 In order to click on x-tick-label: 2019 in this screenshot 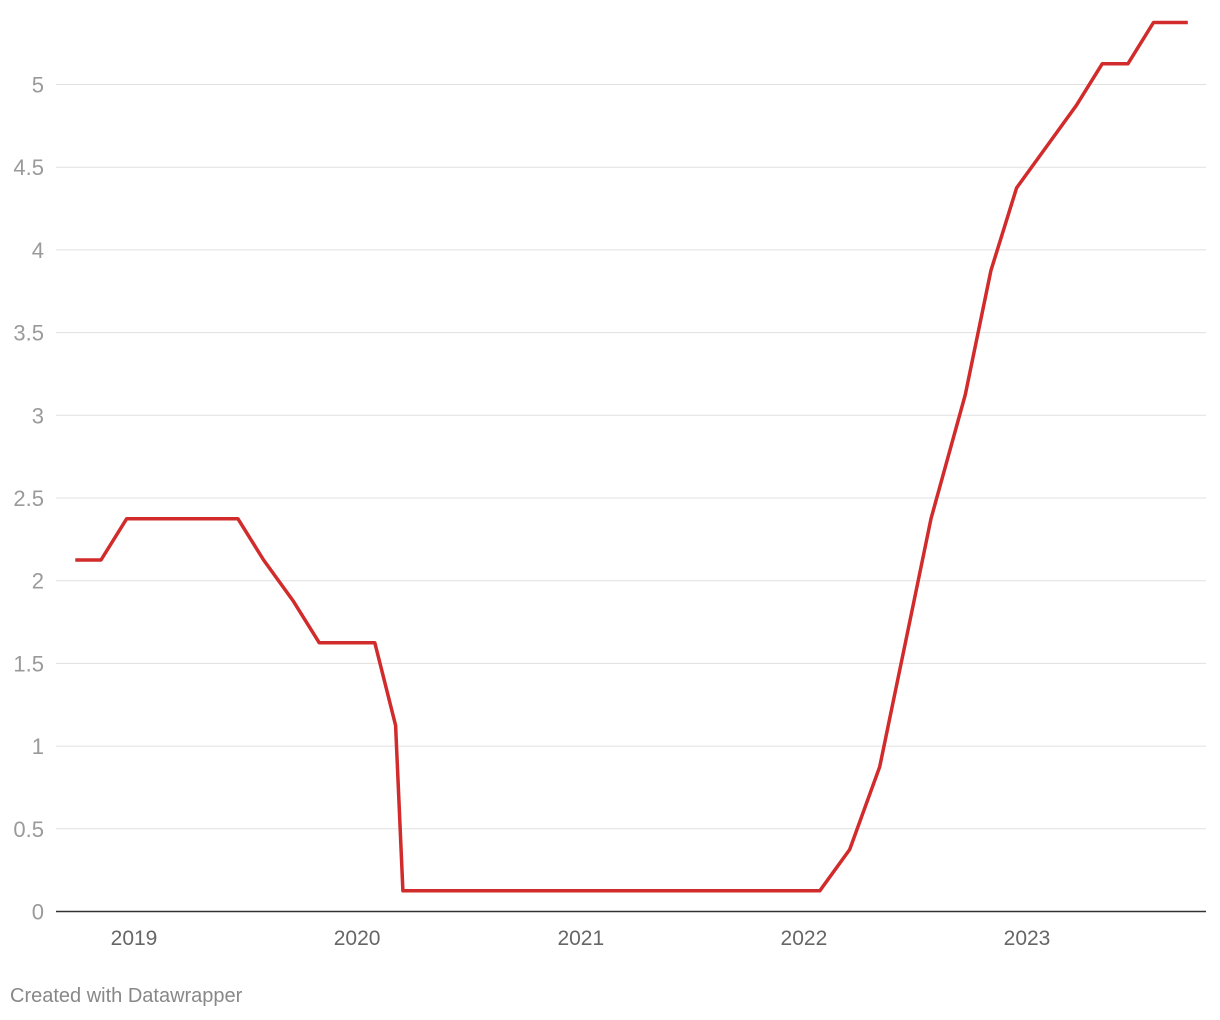, I will do `click(134, 938)`.